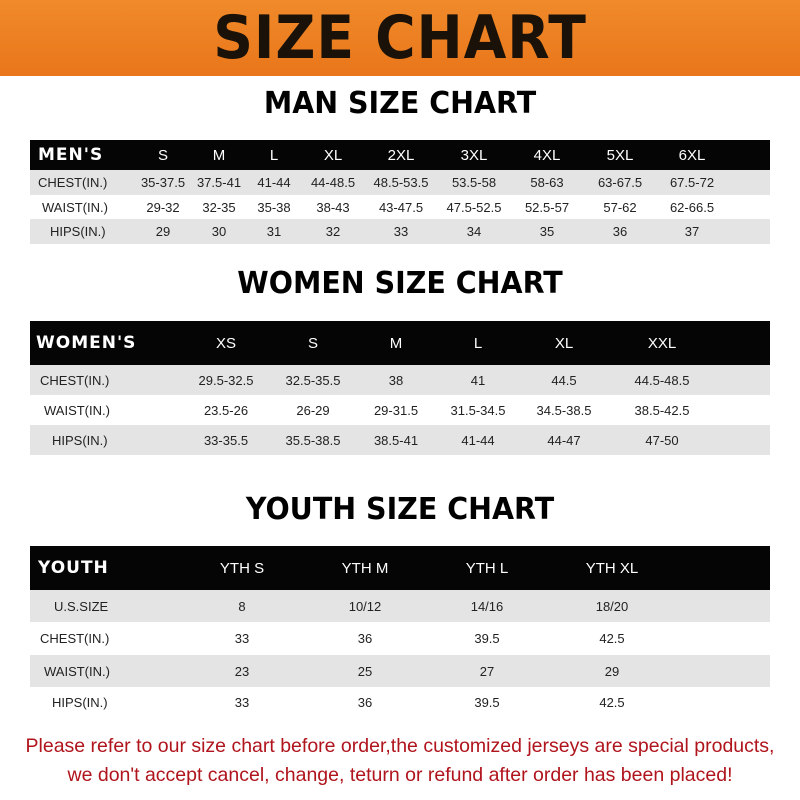  I want to click on measure-label: CHEST(IN.), so click(75, 638).